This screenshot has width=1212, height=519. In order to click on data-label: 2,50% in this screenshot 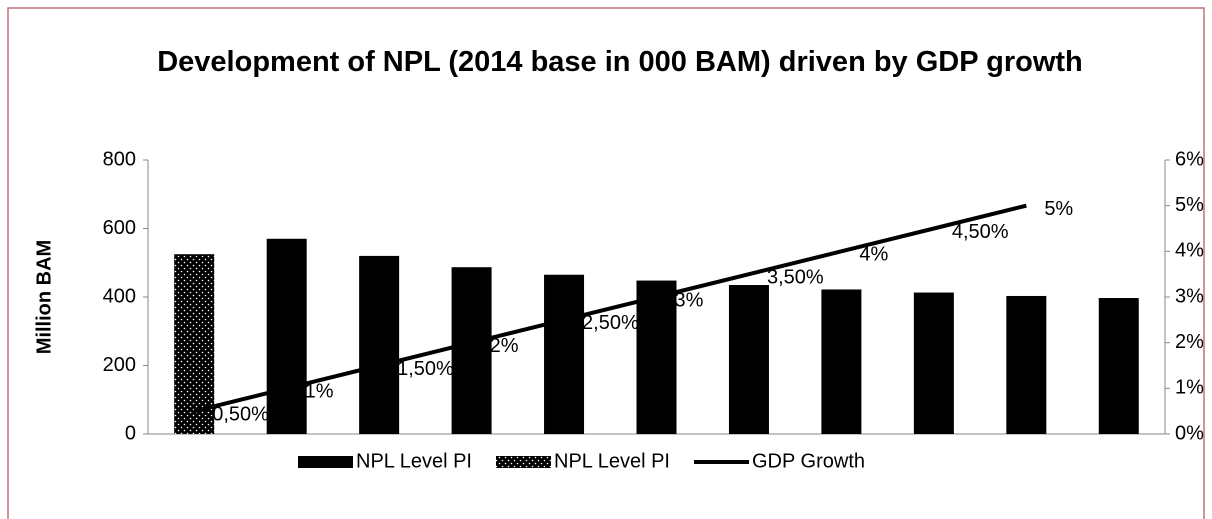, I will do `click(610, 323)`.